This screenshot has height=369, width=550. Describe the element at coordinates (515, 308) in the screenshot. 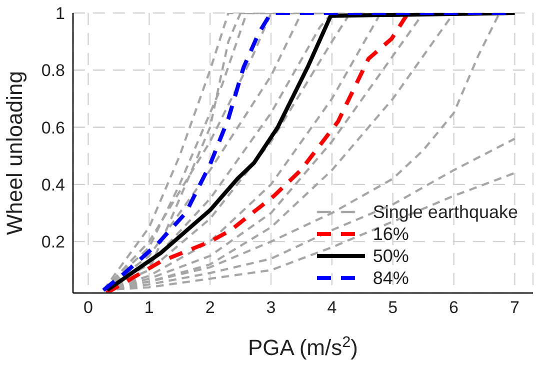

I see `x-tick-label: 7` at that location.